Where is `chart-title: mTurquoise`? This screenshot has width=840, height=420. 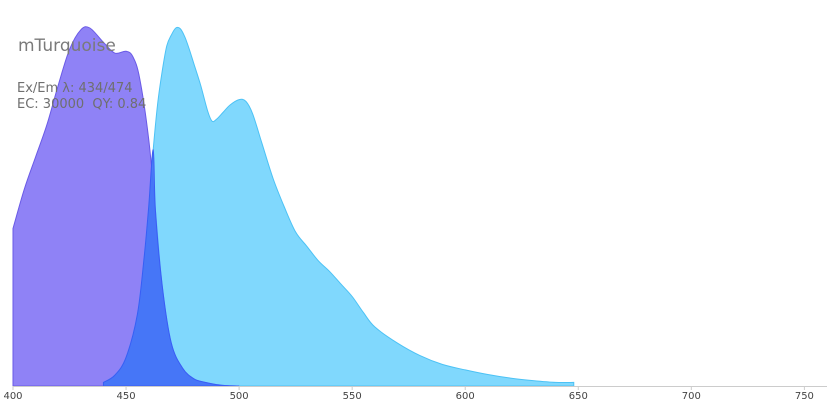
chart-title: mTurquoise is located at coordinates (67, 46).